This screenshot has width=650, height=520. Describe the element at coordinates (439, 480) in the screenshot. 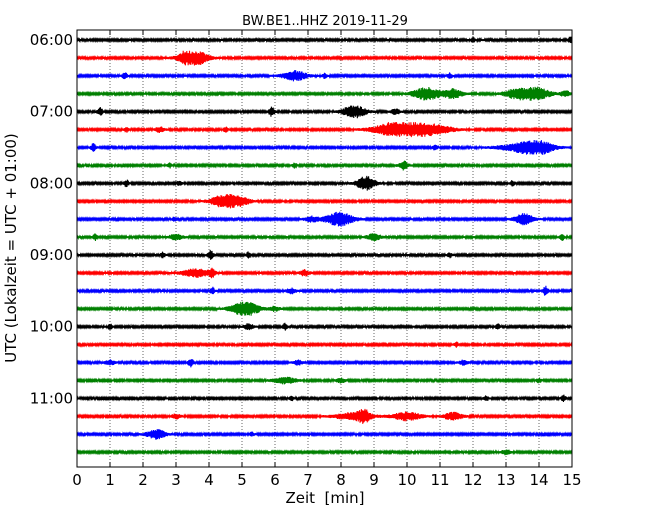

I see `x-tick-label: 11` at that location.